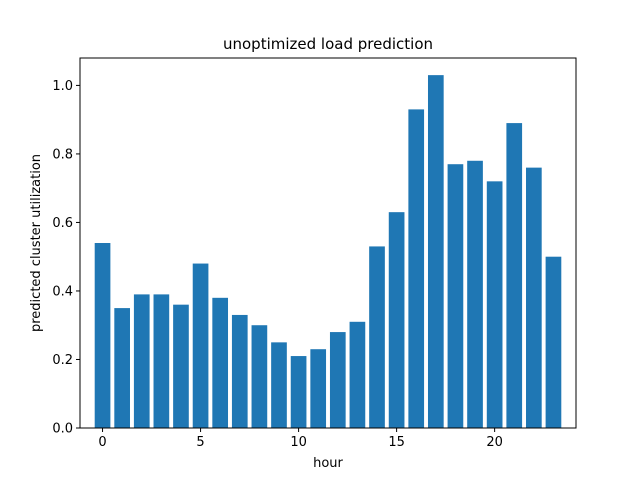 Image resolution: width=640 pixels, height=480 pixels. I want to click on y-tick-label: 0.6, so click(62, 223).